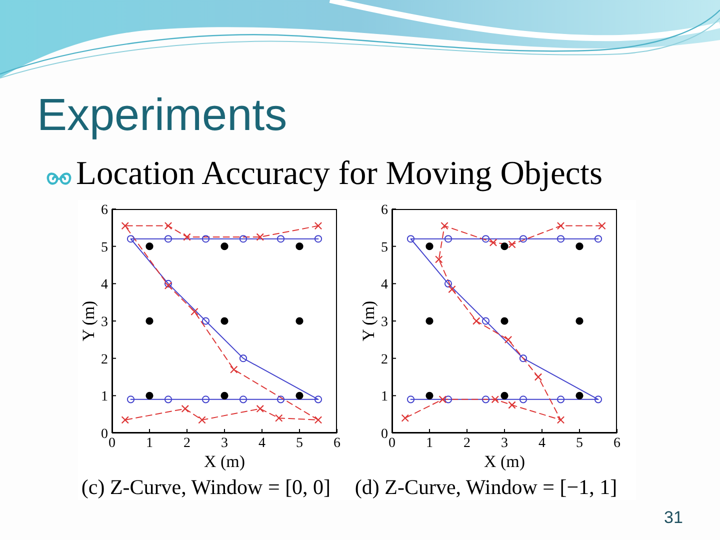 This screenshot has height=540, width=720. What do you see at coordinates (384, 210) in the screenshot?
I see `y-tick-label: 6` at bounding box center [384, 210].